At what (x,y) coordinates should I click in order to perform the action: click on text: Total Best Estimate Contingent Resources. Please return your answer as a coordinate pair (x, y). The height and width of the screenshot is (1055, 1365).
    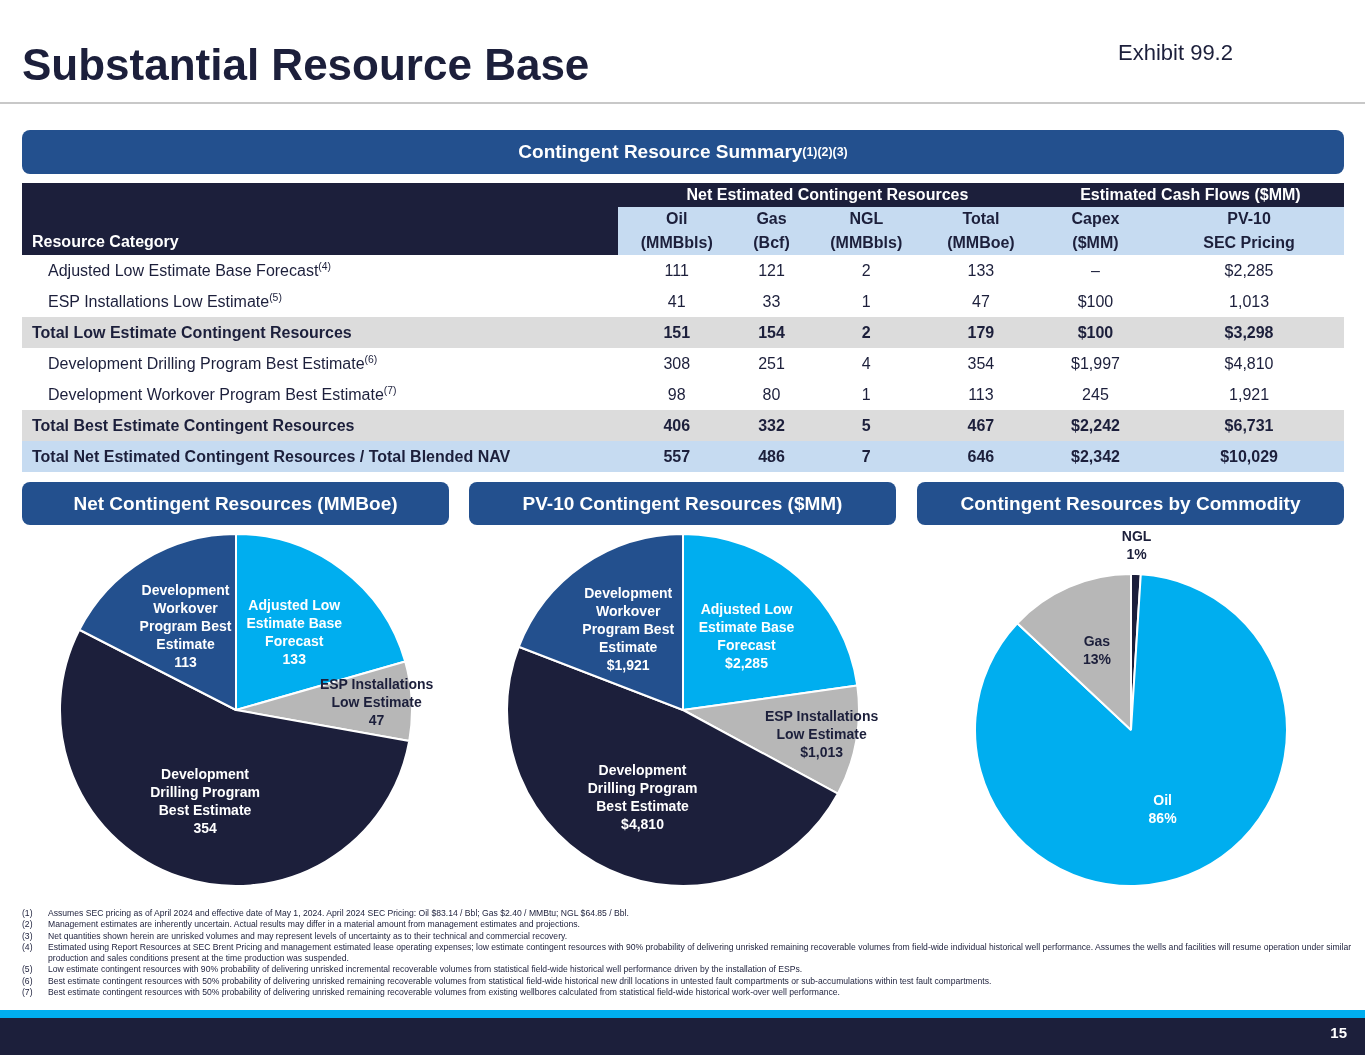
    Looking at the image, I should click on (320, 425).